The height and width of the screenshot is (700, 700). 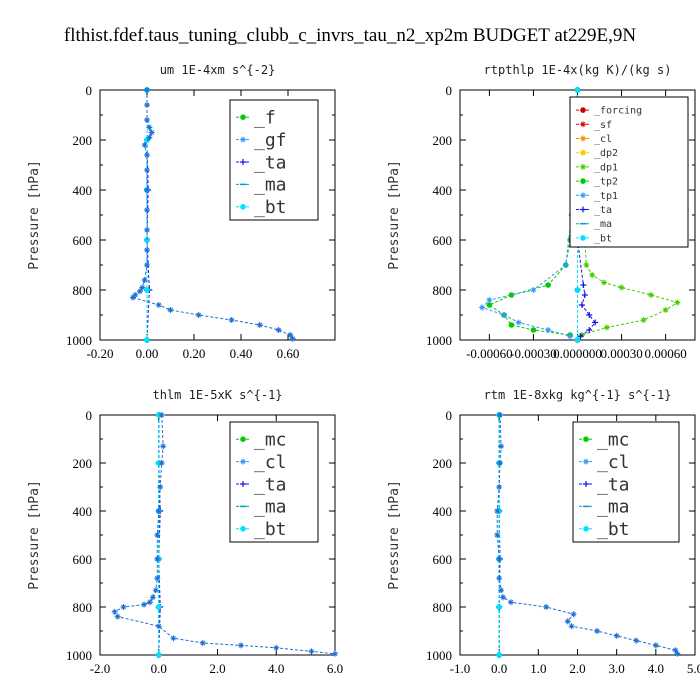 What do you see at coordinates (499, 668) in the screenshot?
I see `x-tick-label: 0.0` at bounding box center [499, 668].